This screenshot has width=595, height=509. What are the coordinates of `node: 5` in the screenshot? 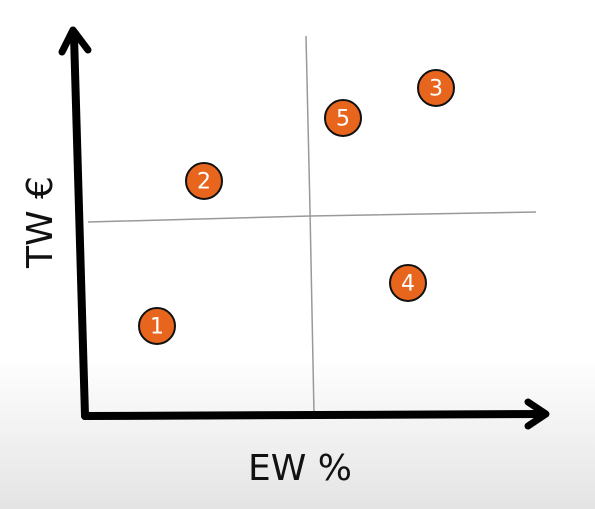 It's located at (343, 118).